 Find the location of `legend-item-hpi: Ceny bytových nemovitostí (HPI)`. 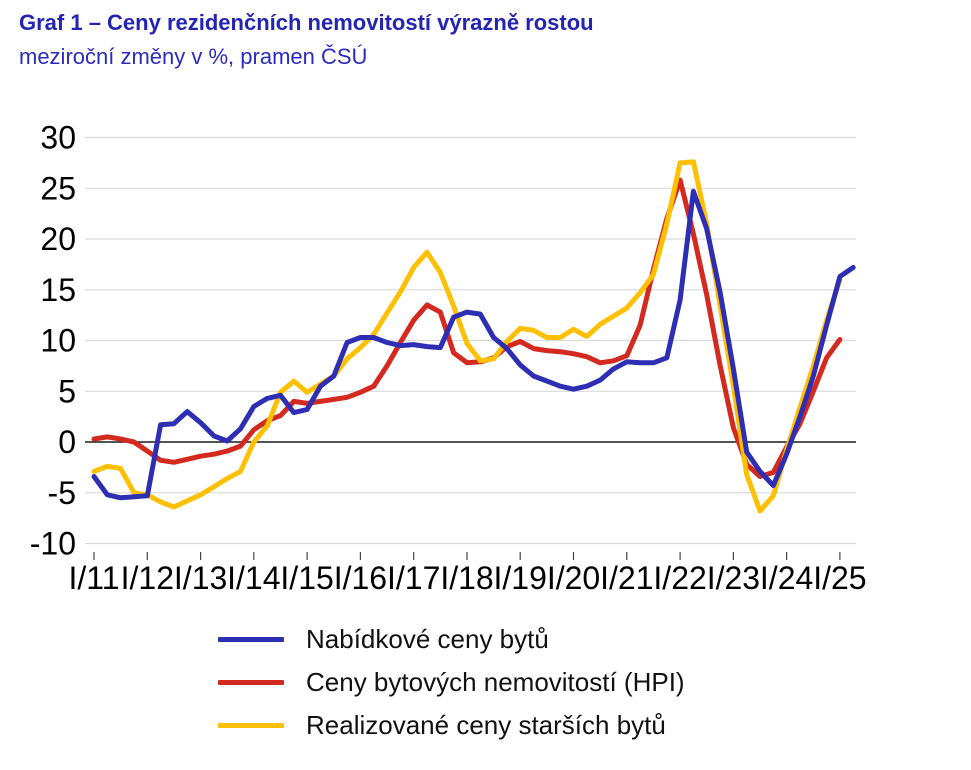

legend-item-hpi: Ceny bytových nemovitostí (HPI) is located at coordinates (451, 682).